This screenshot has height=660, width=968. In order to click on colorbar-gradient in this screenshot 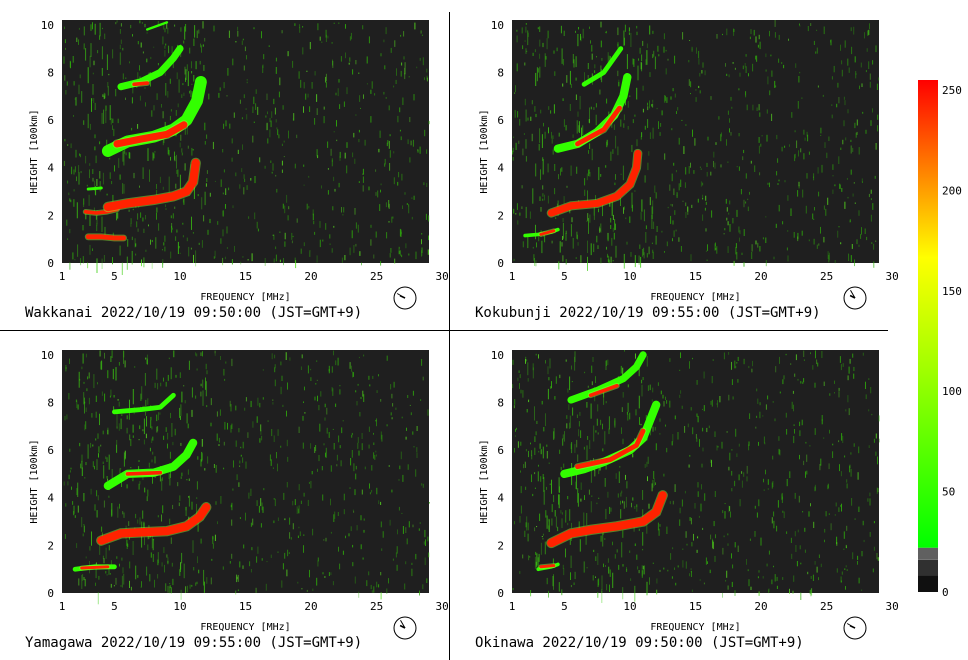, I will do `click(928, 314)`.